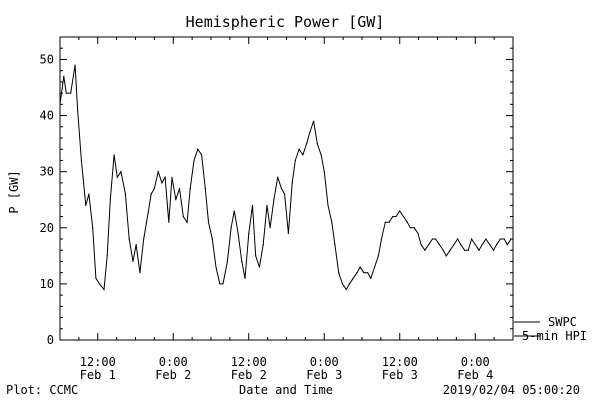  I want to click on x-tick-time-label-1: 0:00, so click(173, 362).